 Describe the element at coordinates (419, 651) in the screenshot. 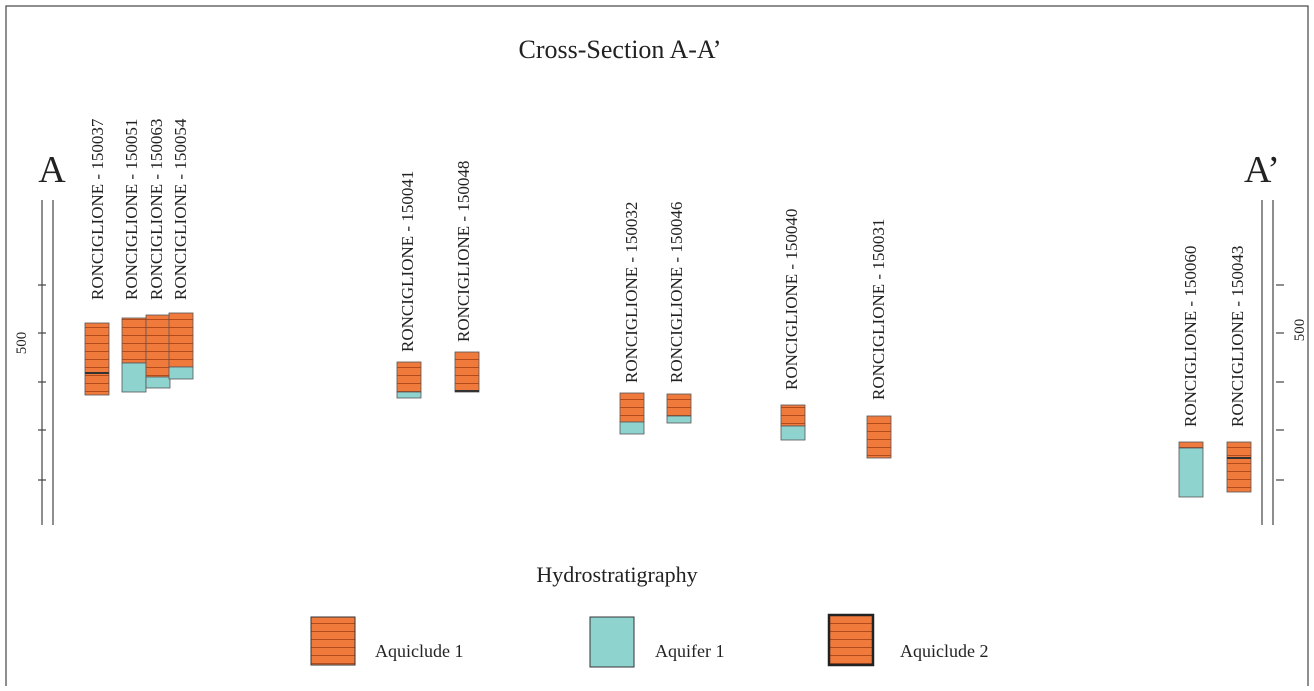

I see `legend-label: Aquiclude 1` at that location.